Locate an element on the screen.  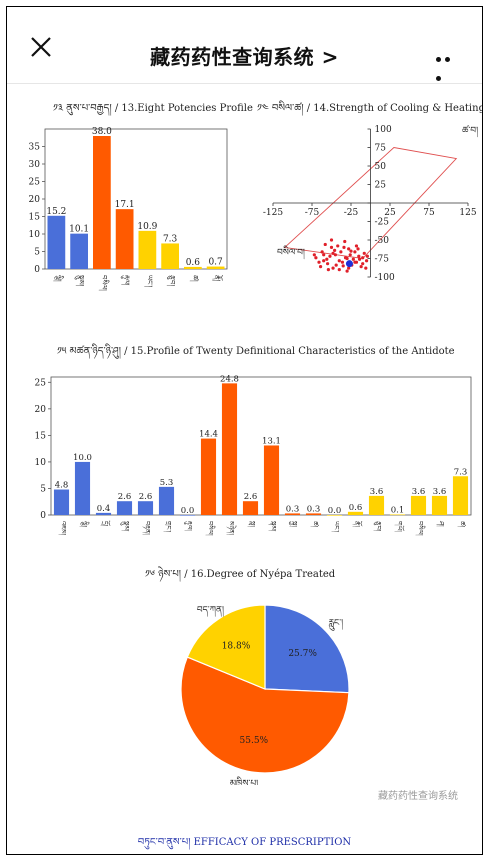
top-bar: 藏药药性查询系统 > is located at coordinates (244, 45).